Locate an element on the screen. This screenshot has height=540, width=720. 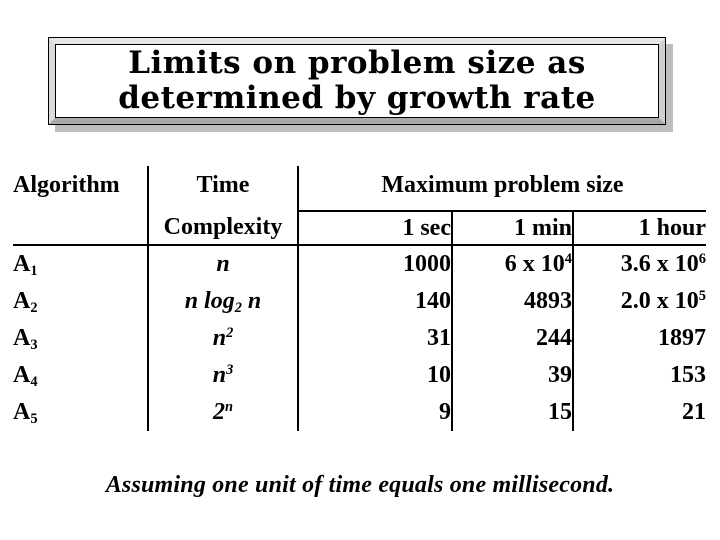
table-row: A2 n log2 n 140 4893 2.0 x 105 is located at coordinates (359, 301).